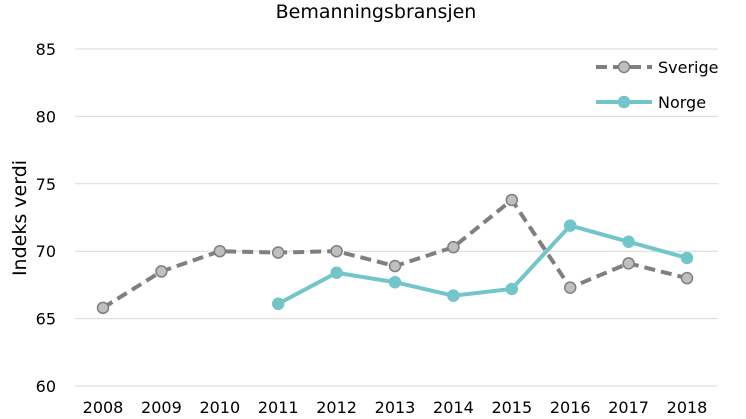 This screenshot has width=746, height=419. I want to click on x-tick-label: 2009, so click(161, 407).